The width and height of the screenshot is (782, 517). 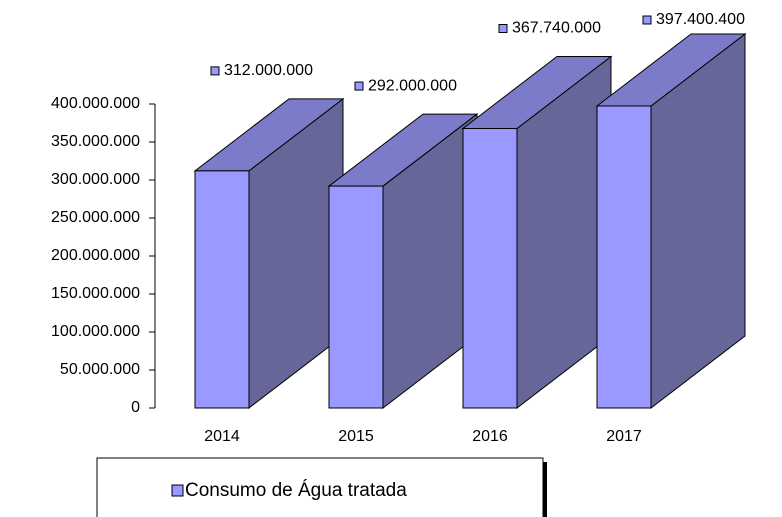 I want to click on x-tick-label: 2014, so click(x=222, y=436).